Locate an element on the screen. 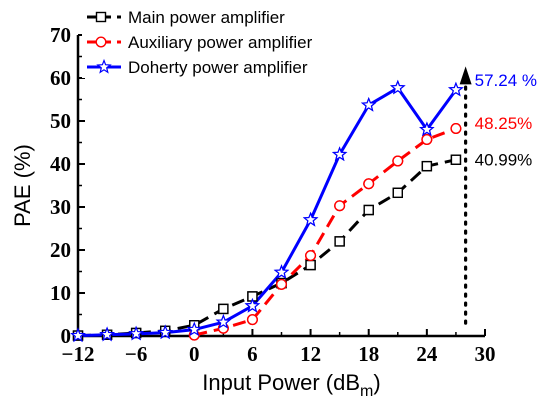 The image size is (550, 407). x-tick-label: 6 is located at coordinates (252, 354).